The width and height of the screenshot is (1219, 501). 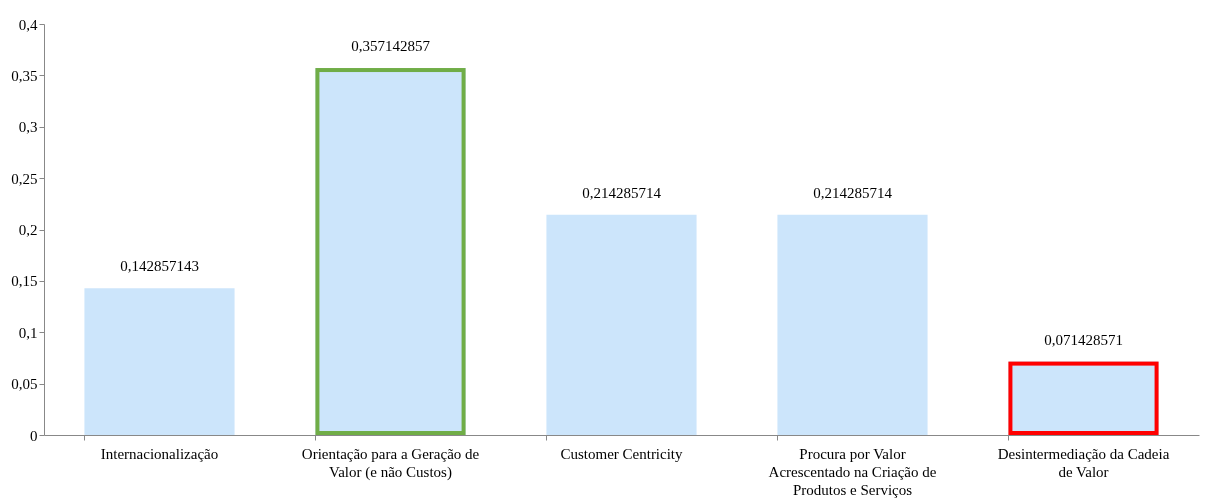 I want to click on data-label: 0,071428571, so click(x=1083, y=339).